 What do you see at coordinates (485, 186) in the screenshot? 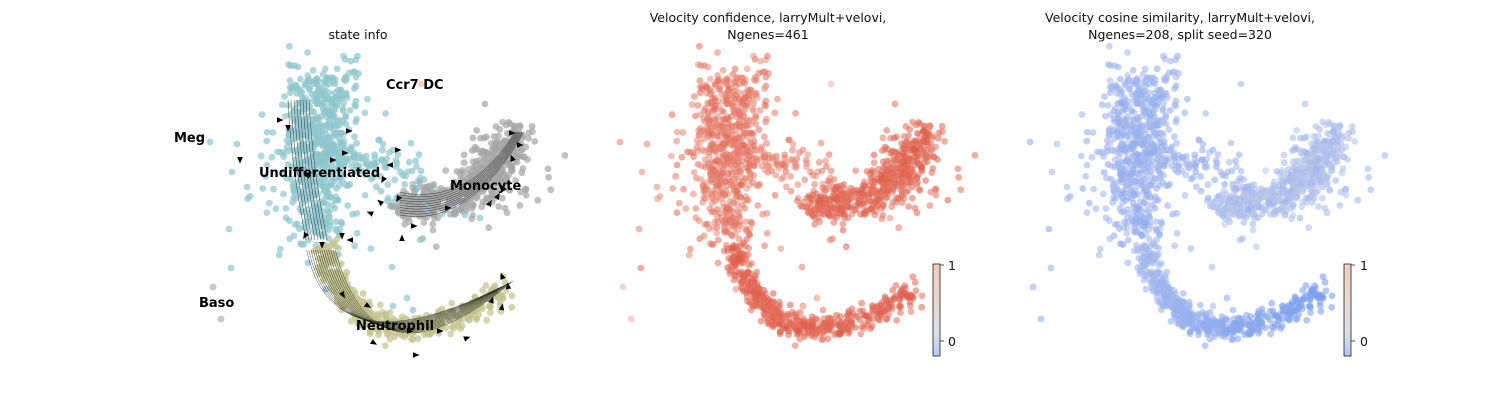
I see `label-monocyte: Monocyte` at bounding box center [485, 186].